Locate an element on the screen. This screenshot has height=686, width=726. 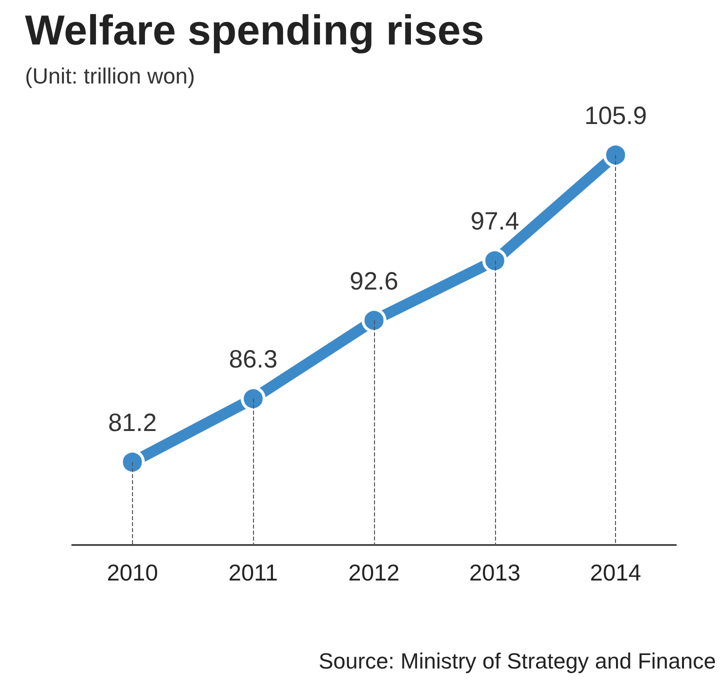
source-note: Source: Ministry of Strategy and Finance is located at coordinates (517, 661).